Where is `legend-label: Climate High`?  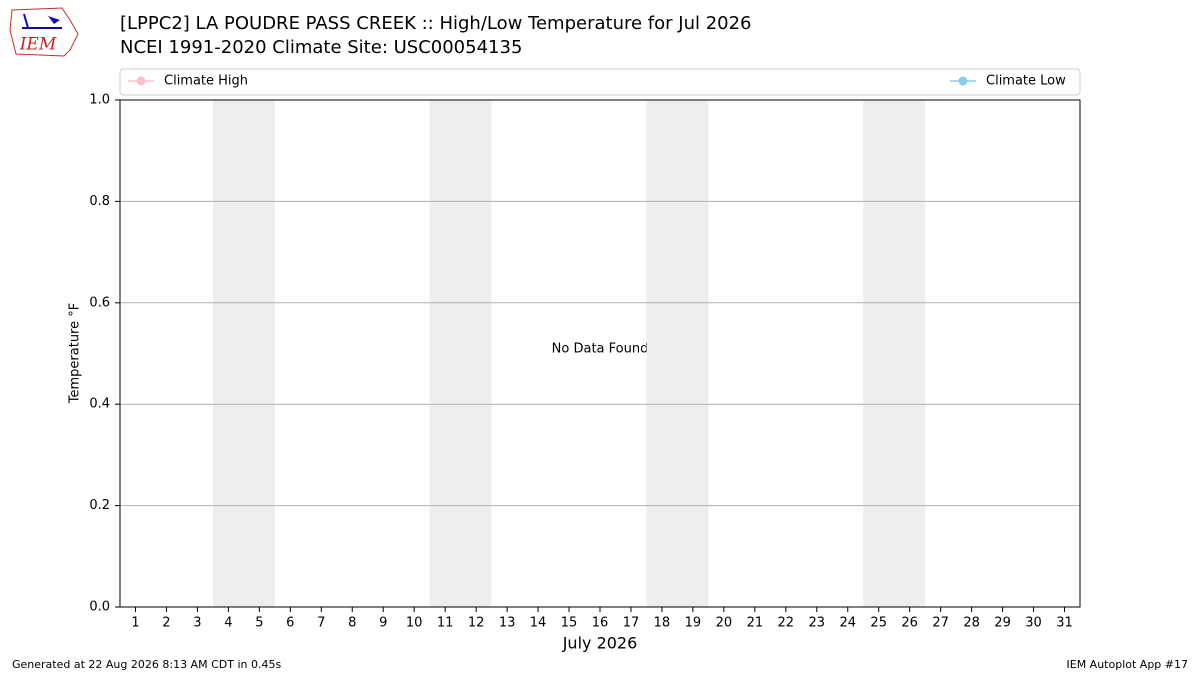 legend-label: Climate High is located at coordinates (206, 81).